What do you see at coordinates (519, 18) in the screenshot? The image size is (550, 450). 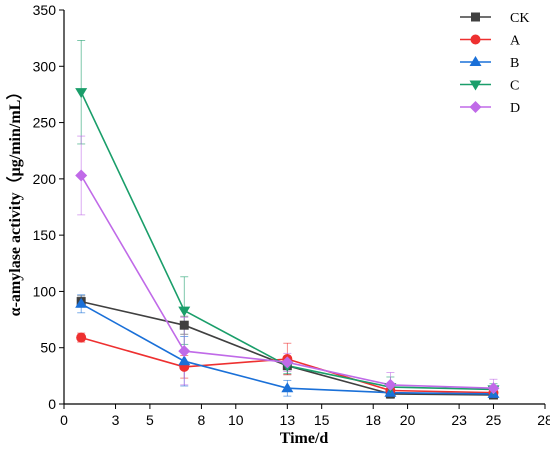 I see `legend-label-ck: CK` at bounding box center [519, 18].